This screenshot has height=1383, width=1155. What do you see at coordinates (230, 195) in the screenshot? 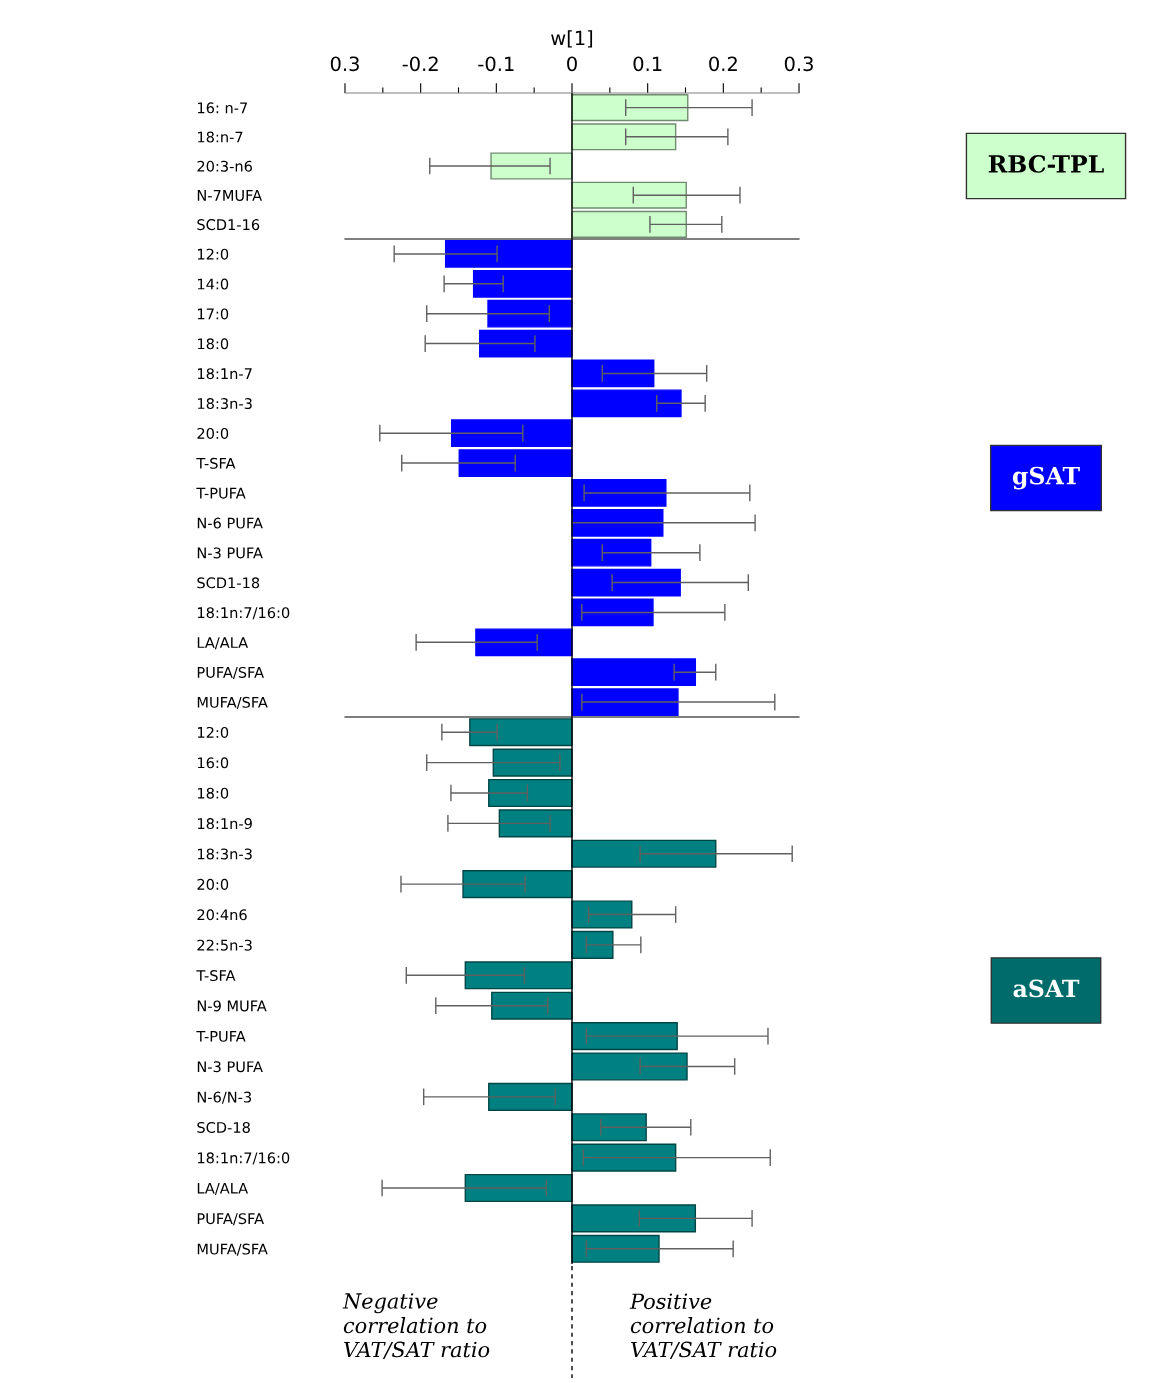
I see `y-tick-label: N-7MUFA` at bounding box center [230, 195].